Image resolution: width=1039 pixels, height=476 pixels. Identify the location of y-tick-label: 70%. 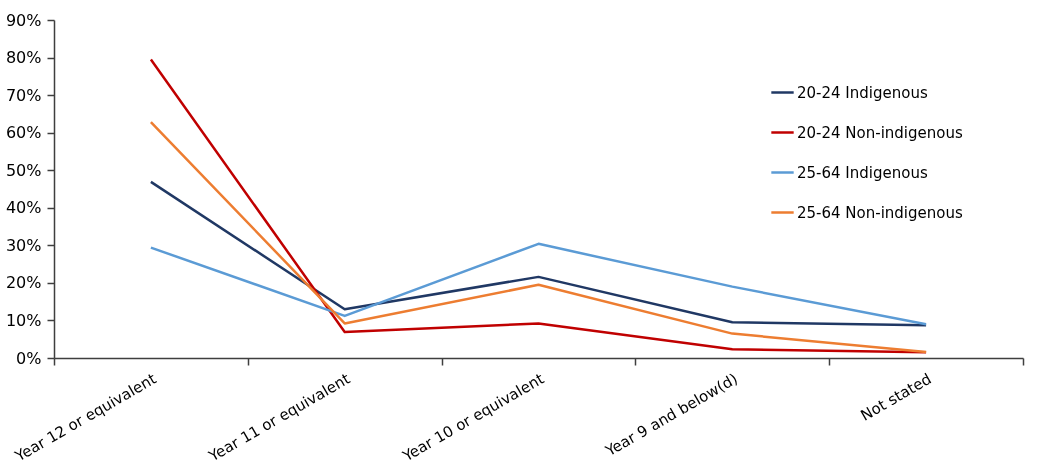
(23, 95).